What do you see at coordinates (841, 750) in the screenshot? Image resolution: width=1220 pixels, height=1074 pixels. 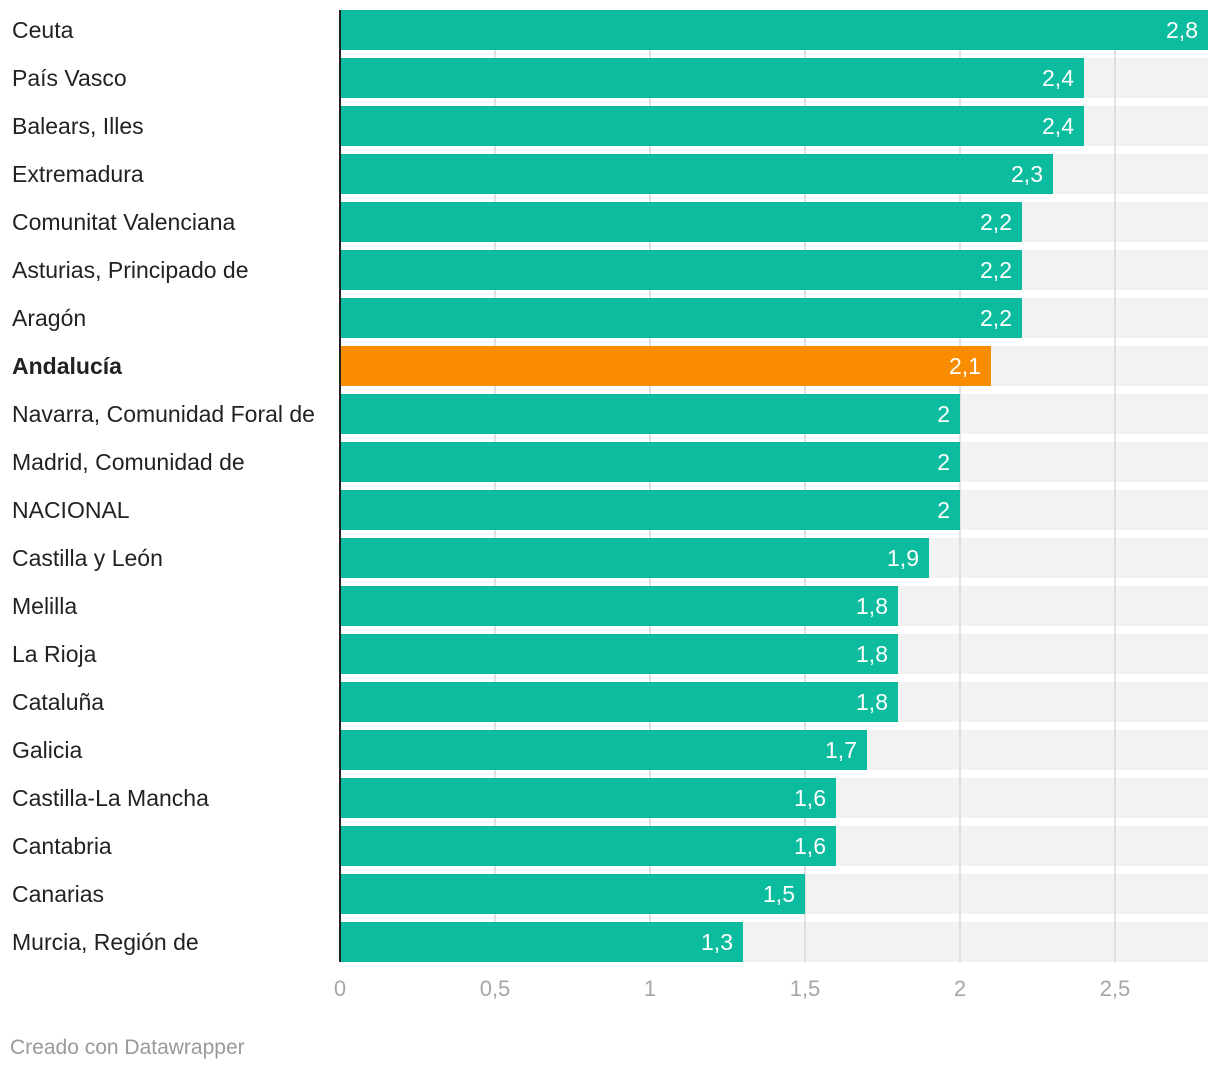 I see `bar-value-label: 1,7` at bounding box center [841, 750].